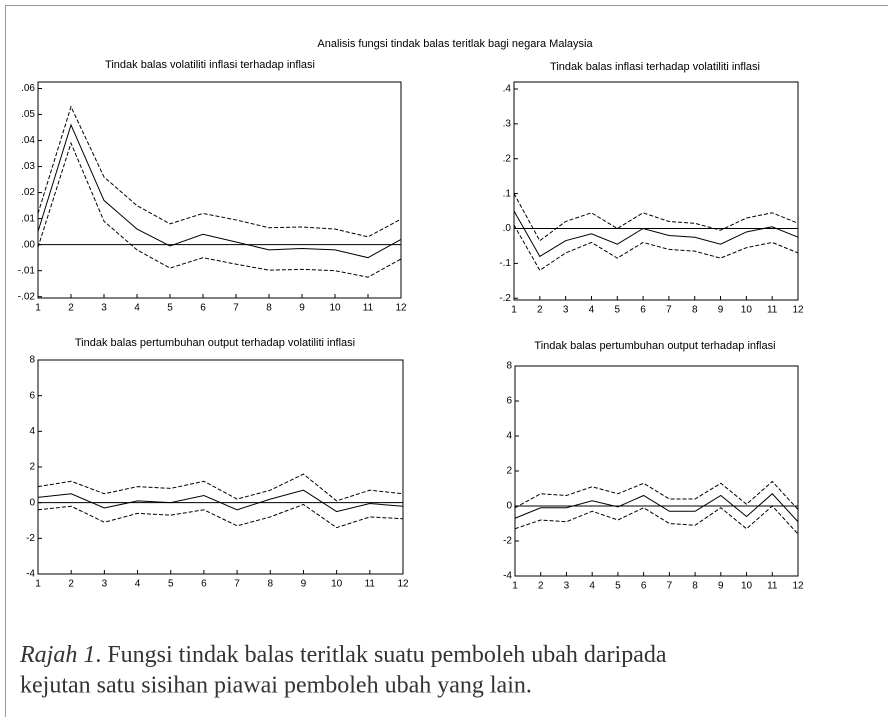  What do you see at coordinates (57, 655) in the screenshot?
I see `caption-label: Rajah 1` at bounding box center [57, 655].